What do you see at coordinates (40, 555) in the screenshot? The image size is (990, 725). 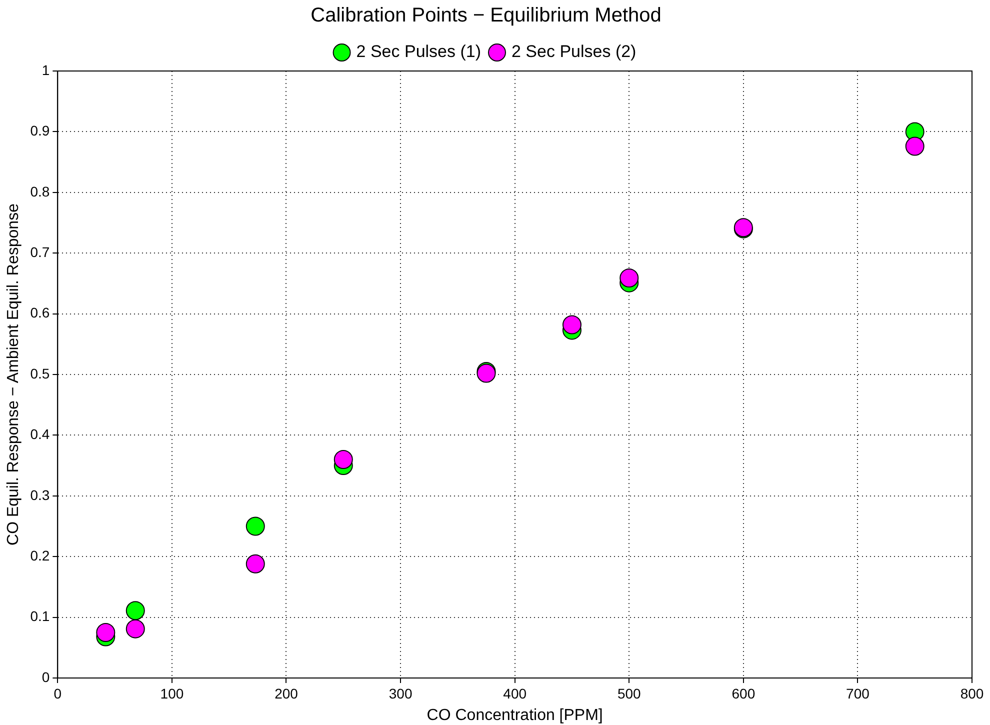 I see `y-tick-label: 0.2` at bounding box center [40, 555].